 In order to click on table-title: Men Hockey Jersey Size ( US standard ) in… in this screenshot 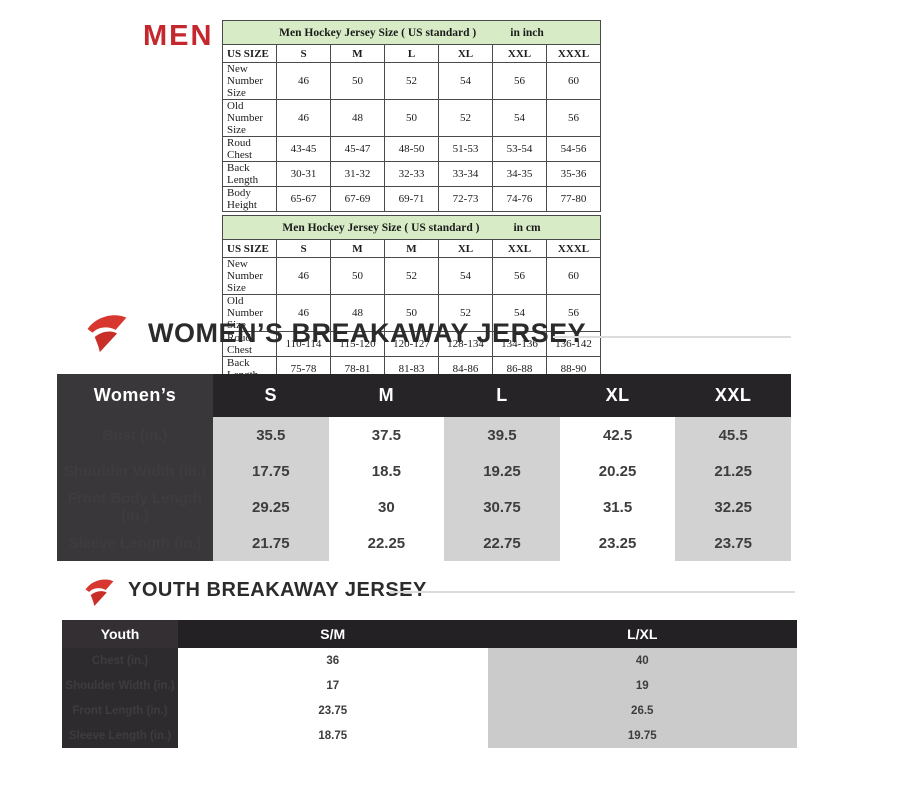, I will do `click(411, 227)`.